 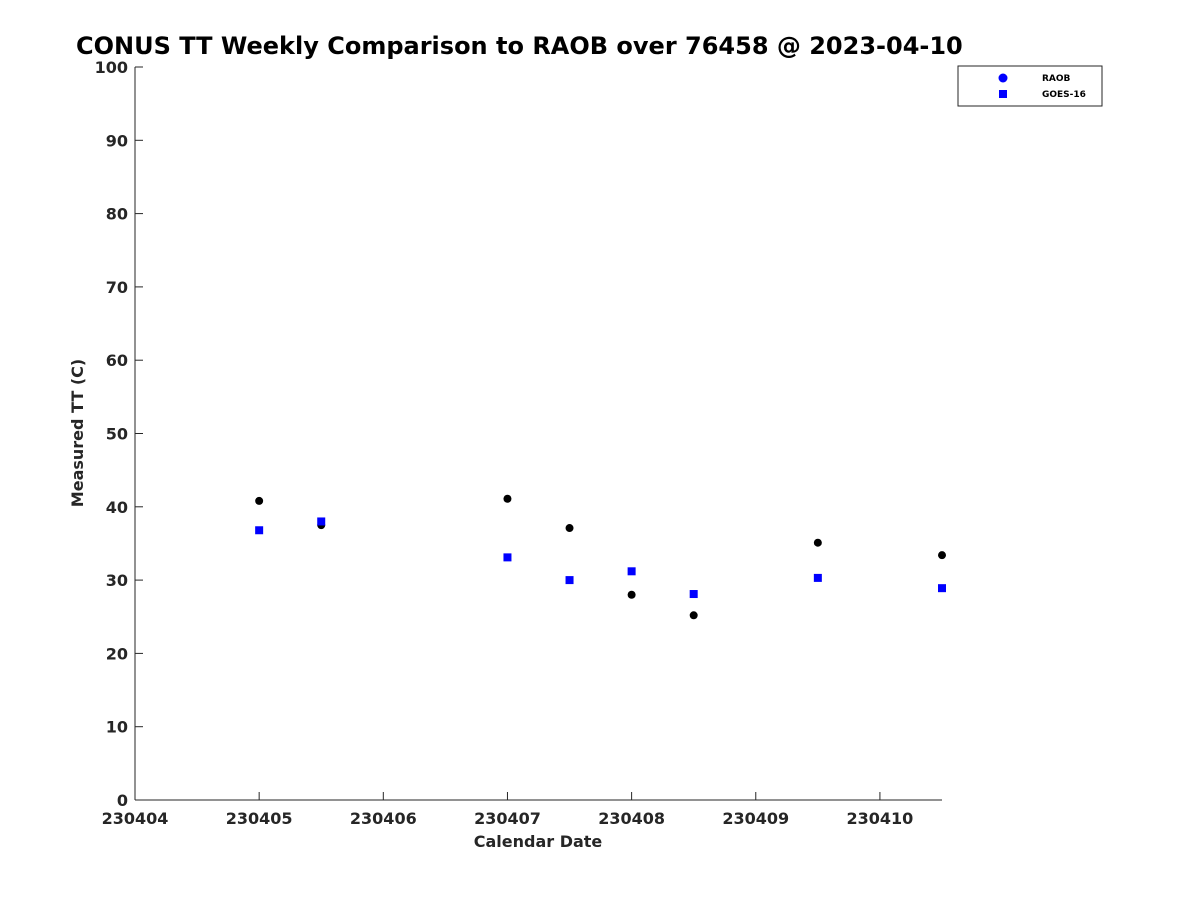 I want to click on legend: RAOB GOES-16, so click(x=1030, y=86).